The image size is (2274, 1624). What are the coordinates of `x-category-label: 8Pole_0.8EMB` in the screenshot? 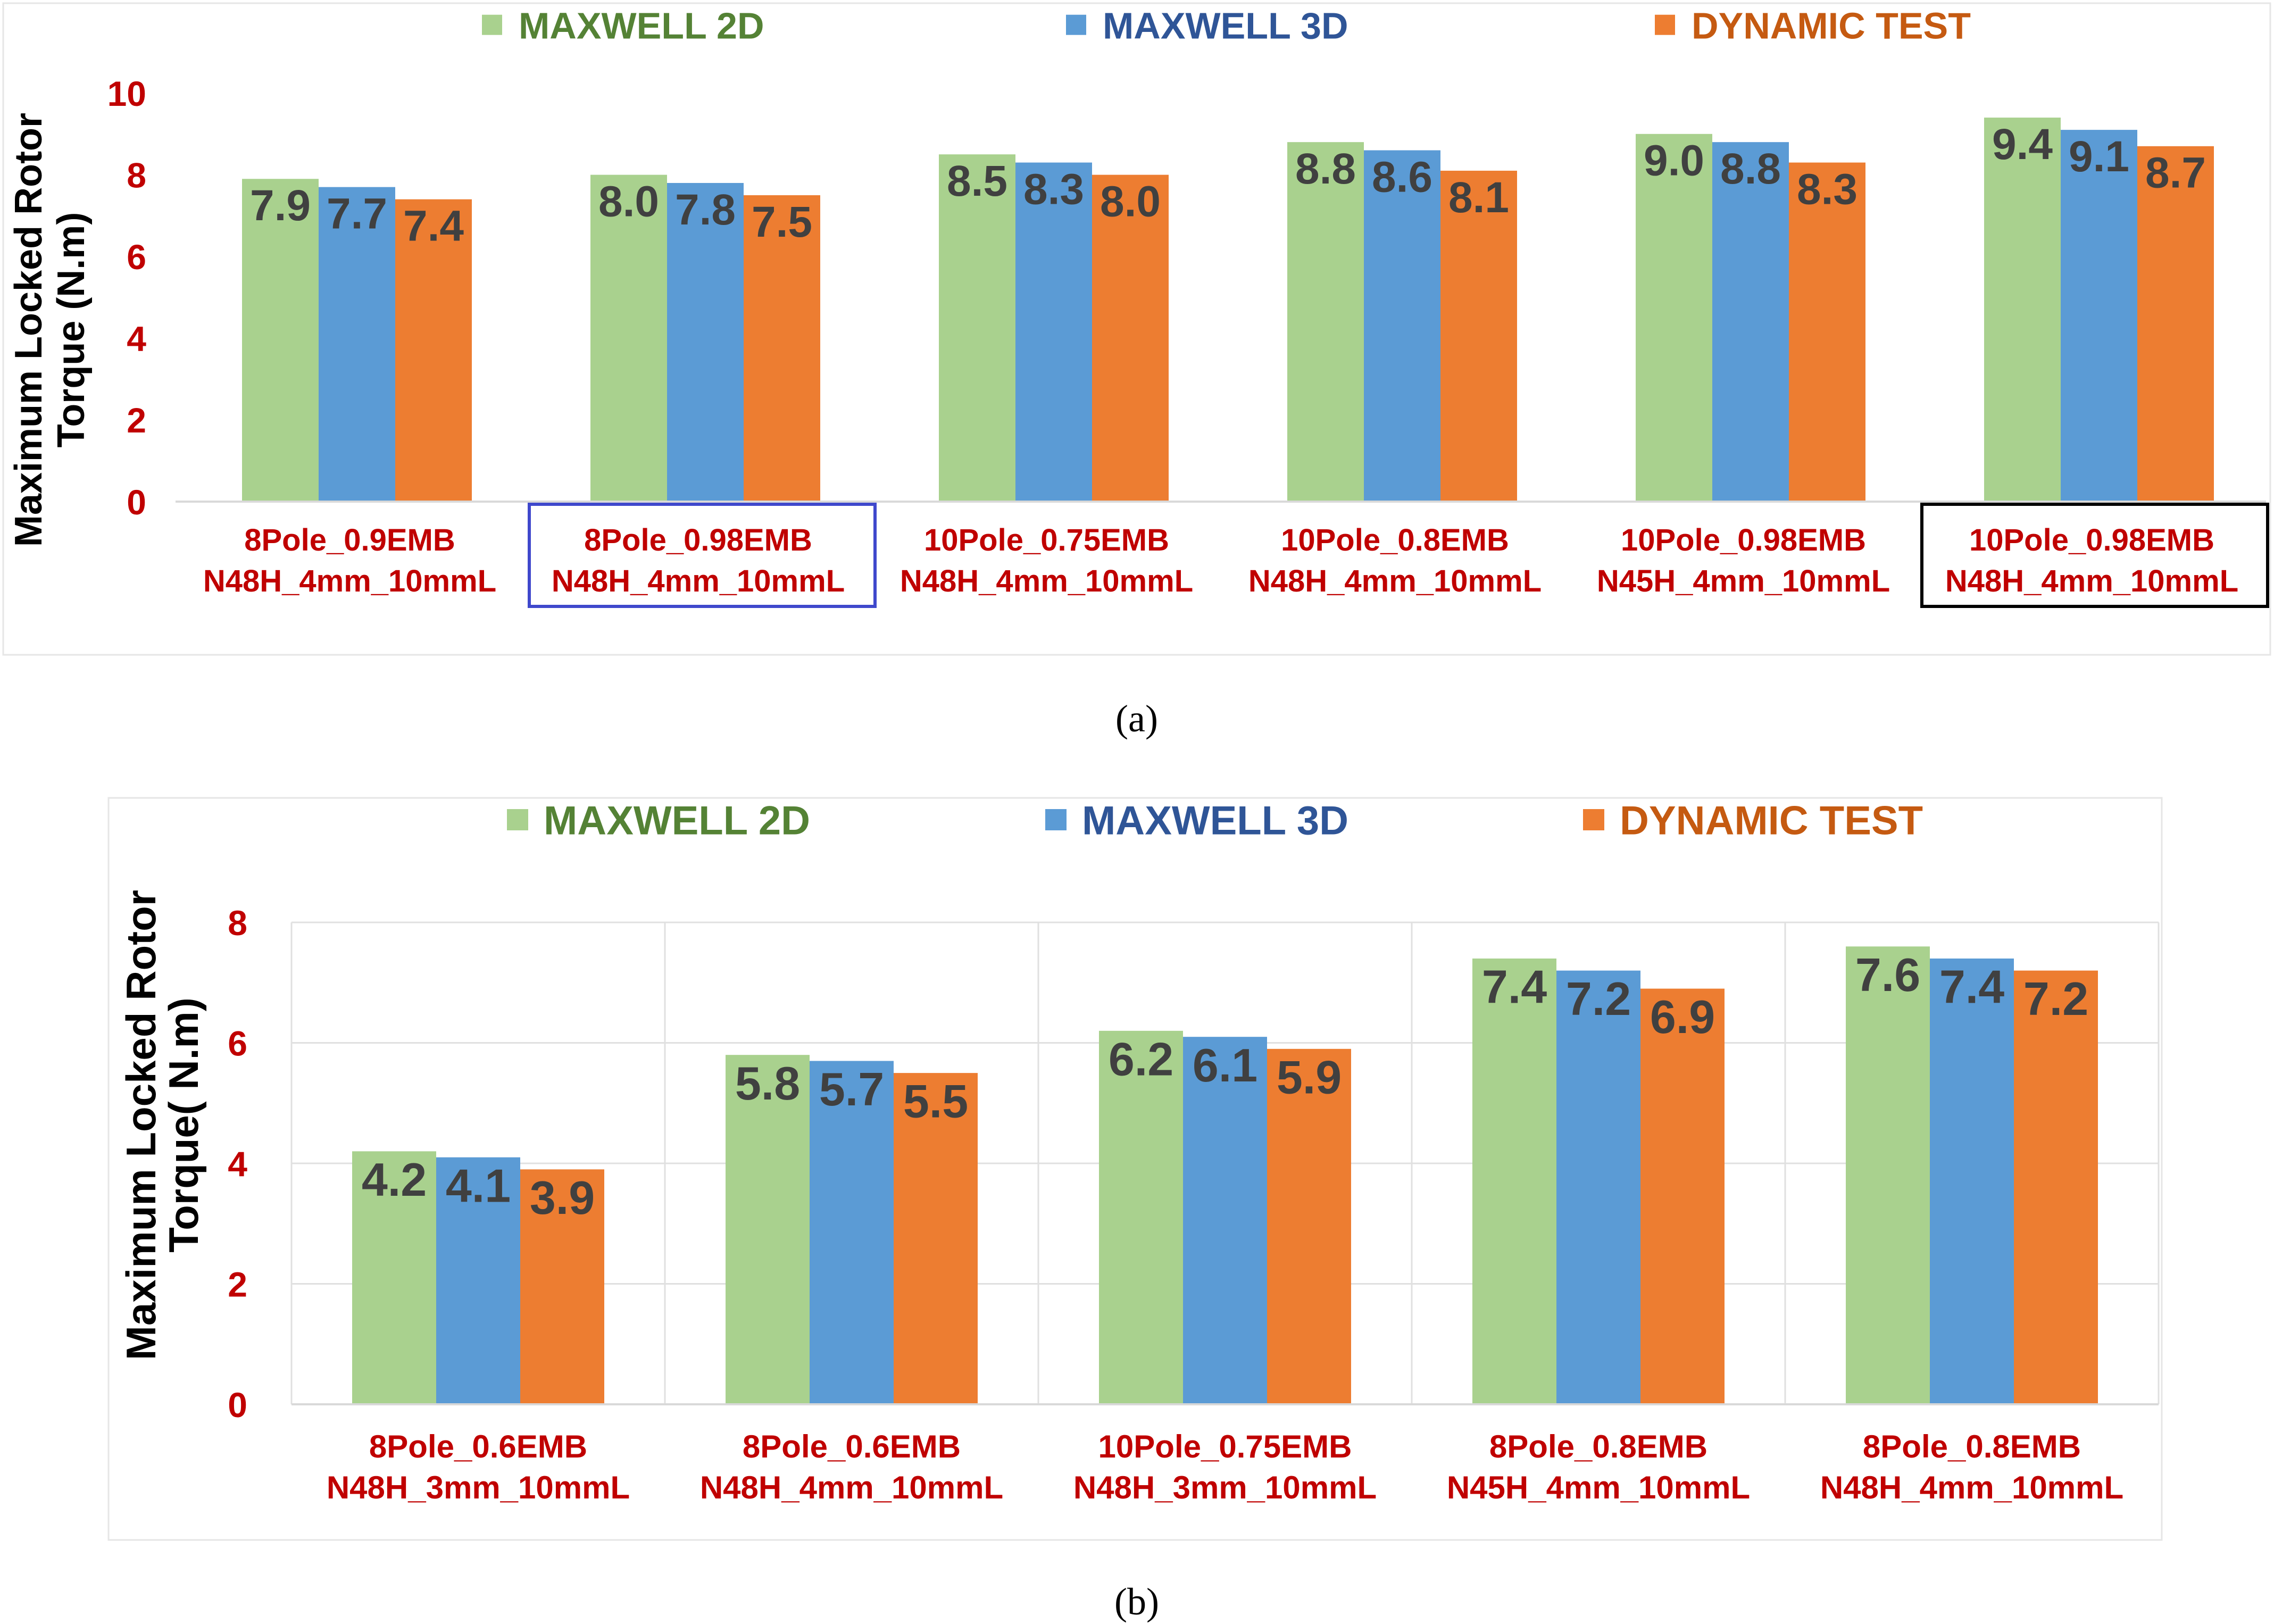 It's located at (1972, 1447).